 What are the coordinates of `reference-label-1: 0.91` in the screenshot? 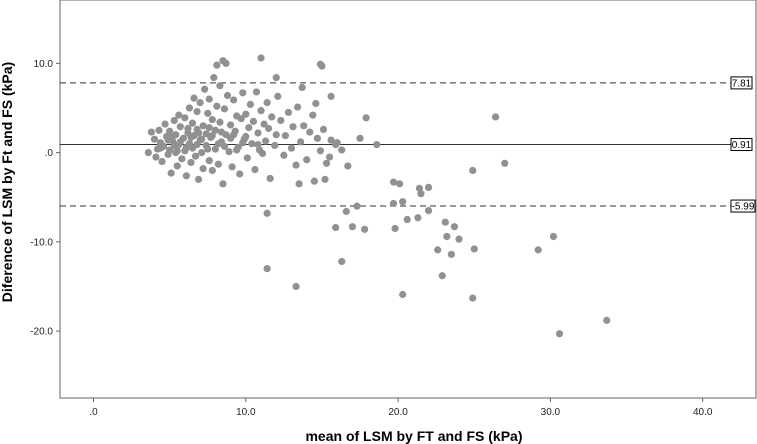 It's located at (742, 145).